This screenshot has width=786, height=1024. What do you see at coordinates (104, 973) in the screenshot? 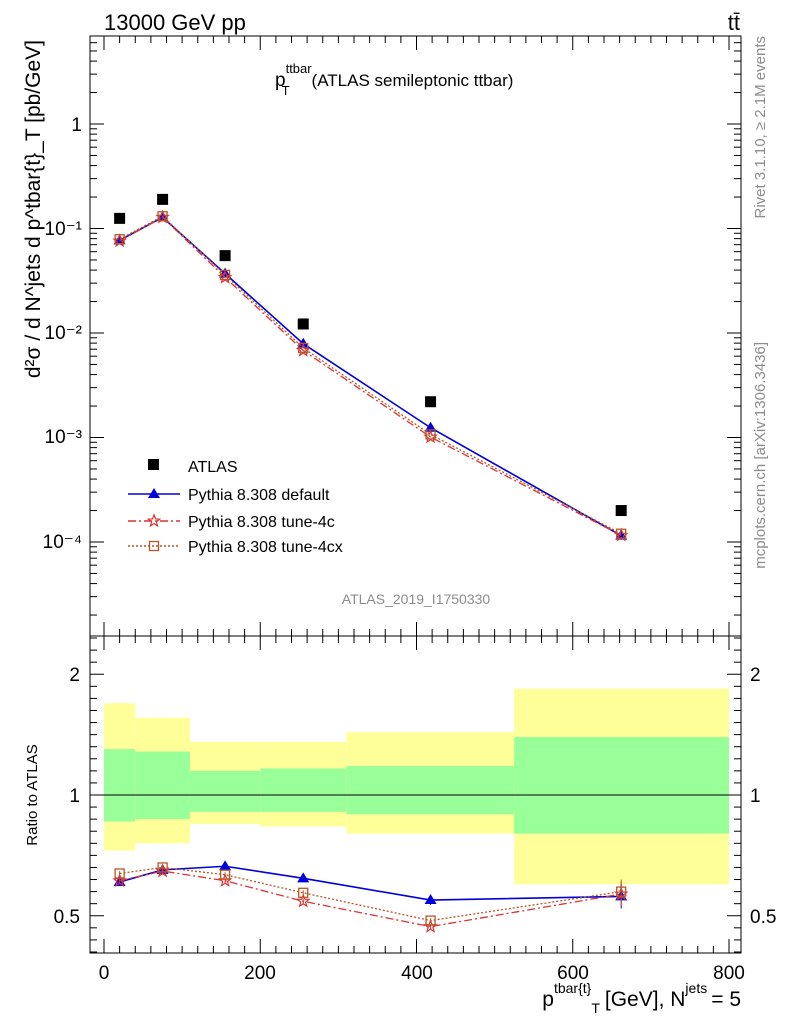
I see `xtick-label-0: 0` at bounding box center [104, 973].